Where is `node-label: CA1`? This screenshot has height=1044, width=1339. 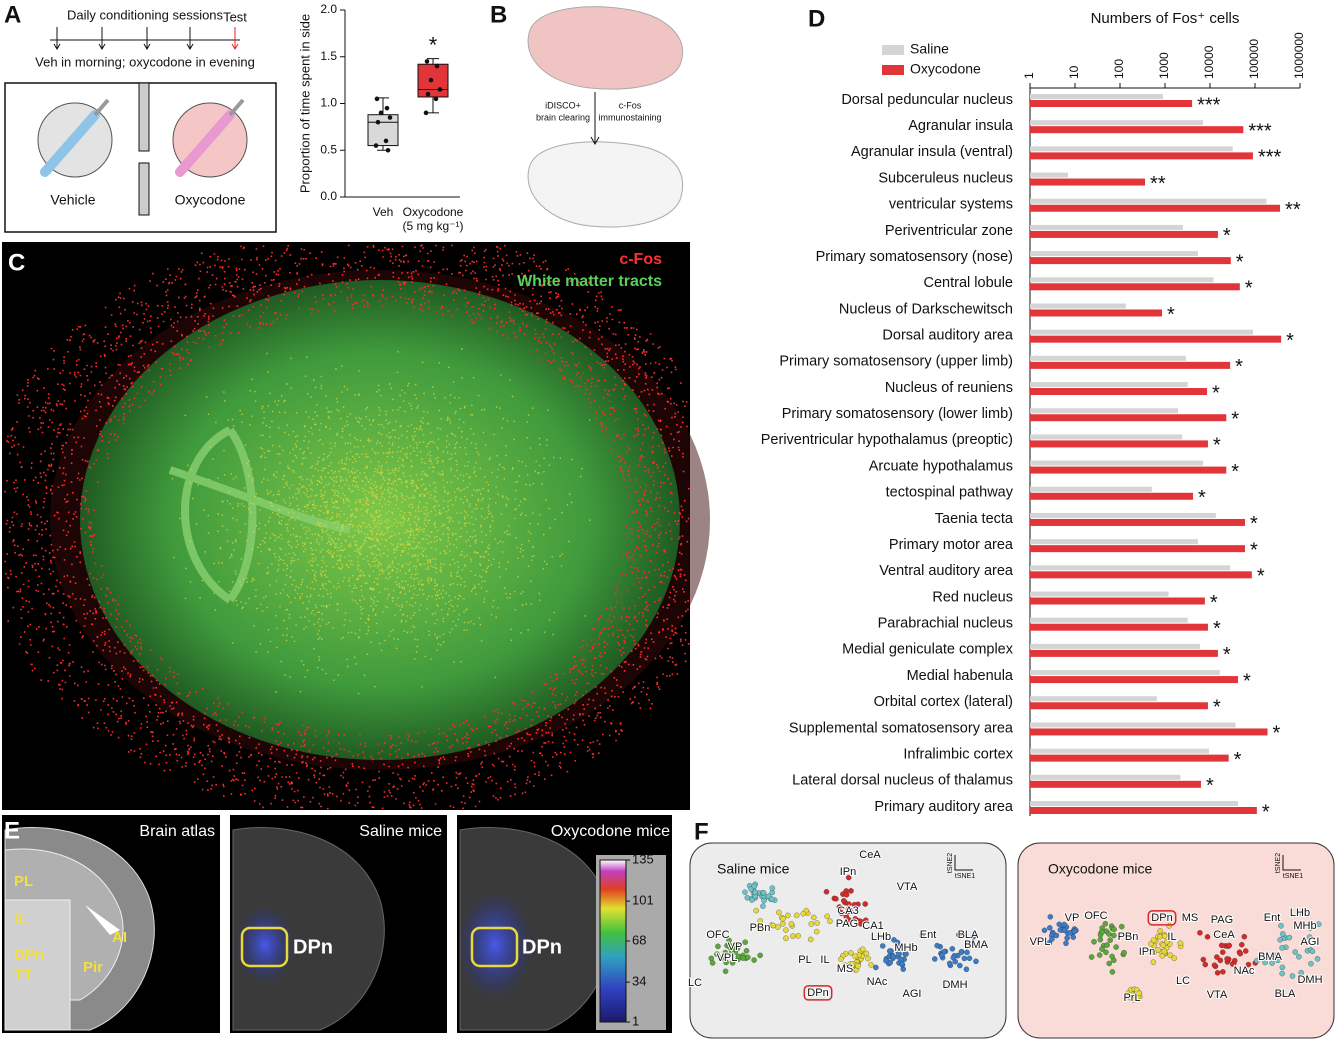
node-label: CA1 is located at coordinates (872, 926).